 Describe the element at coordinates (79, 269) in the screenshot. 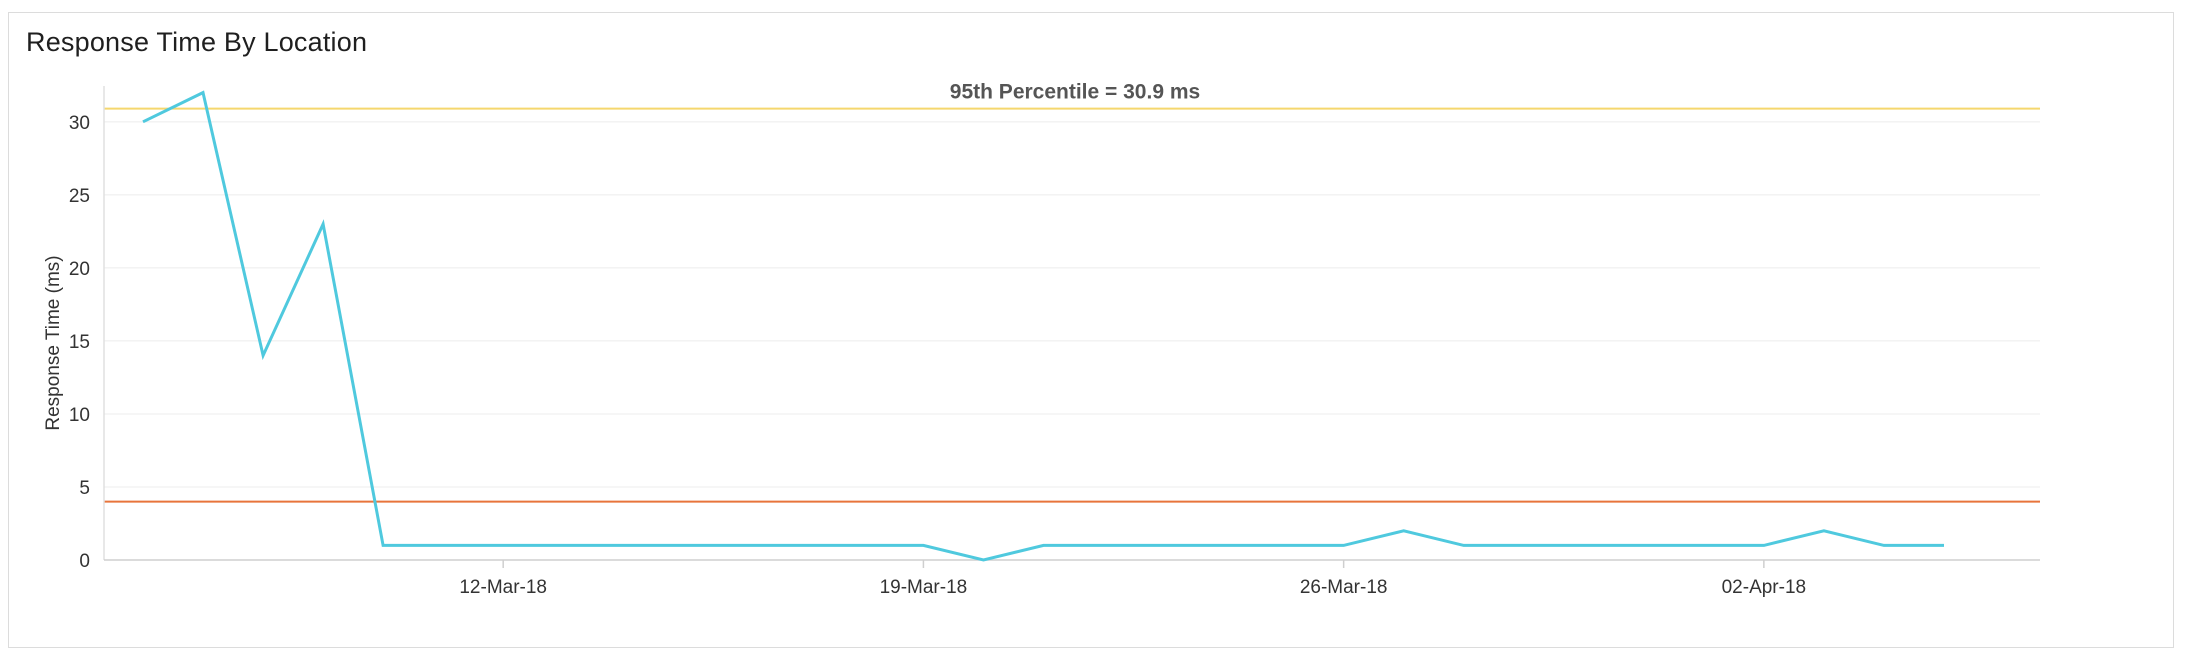

I see `y-tick-label-20: 20` at that location.